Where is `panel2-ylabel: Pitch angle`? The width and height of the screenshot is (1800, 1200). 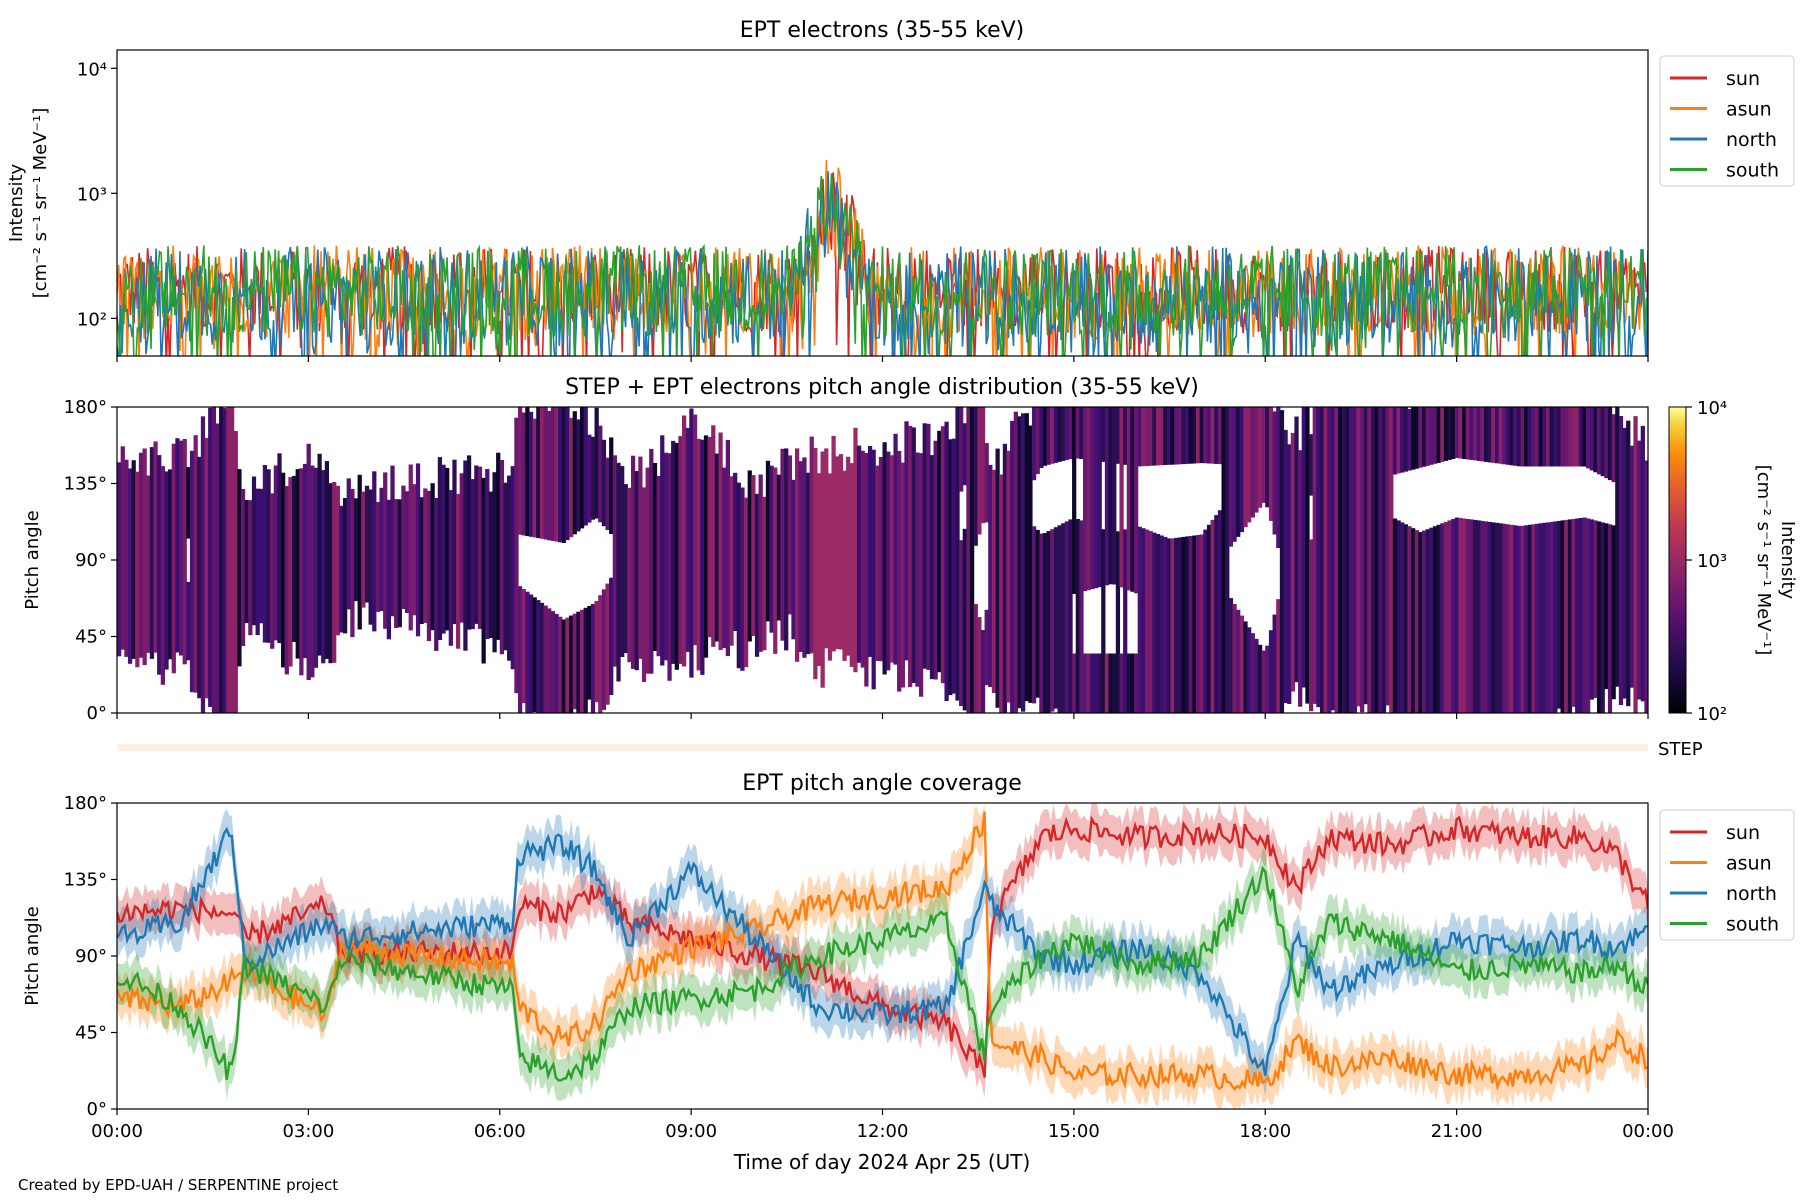
panel2-ylabel: Pitch angle is located at coordinates (32, 559).